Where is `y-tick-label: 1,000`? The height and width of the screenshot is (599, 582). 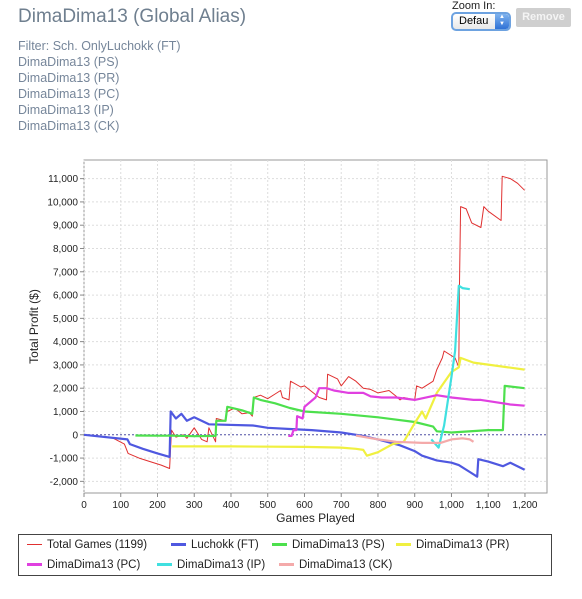 y-tick-label: 1,000 is located at coordinates (65, 412).